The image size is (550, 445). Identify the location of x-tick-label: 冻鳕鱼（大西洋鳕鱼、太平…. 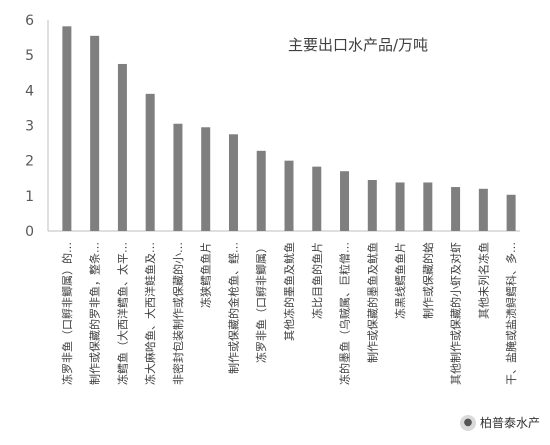
(122, 313).